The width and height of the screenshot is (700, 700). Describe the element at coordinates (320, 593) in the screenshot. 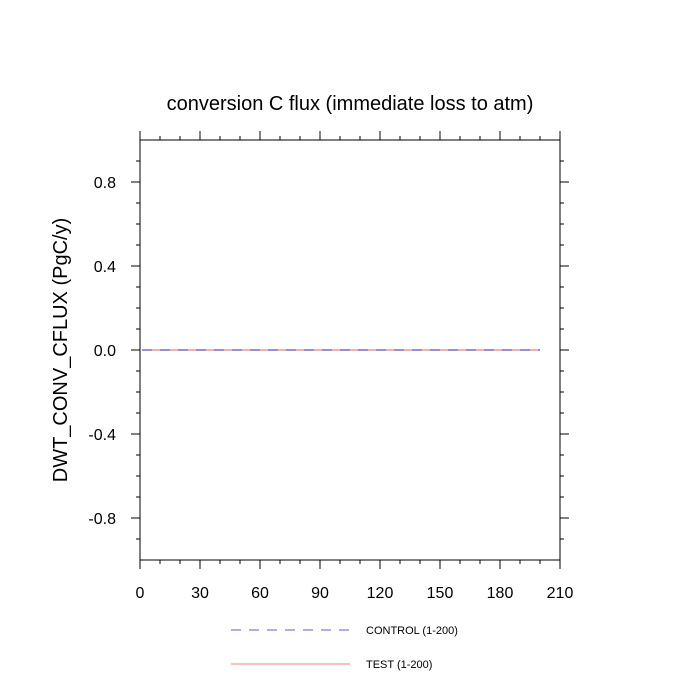

I see `x-tick-label: 90` at that location.